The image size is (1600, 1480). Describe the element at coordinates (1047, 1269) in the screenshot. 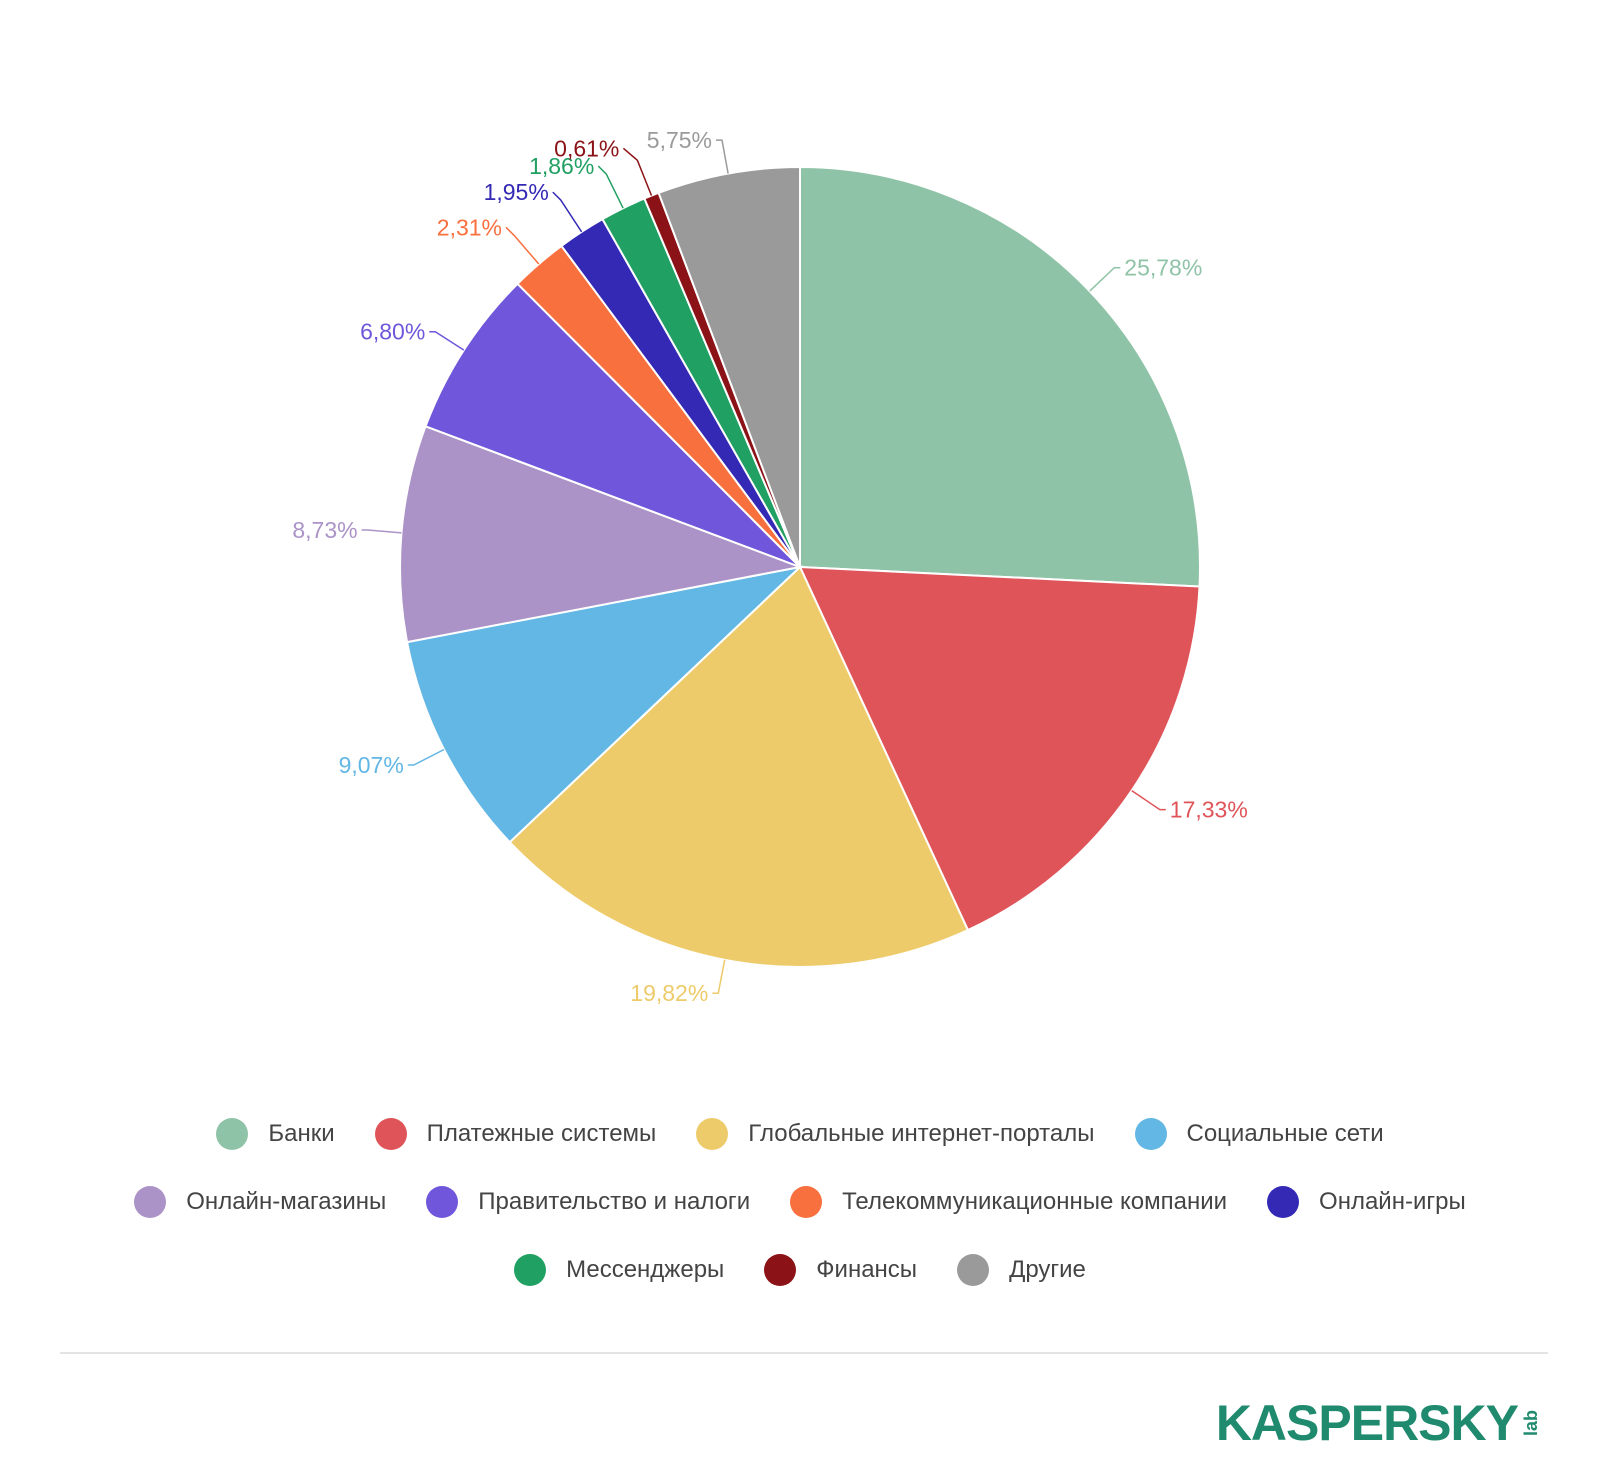

I see `legend-label: Другие` at that location.